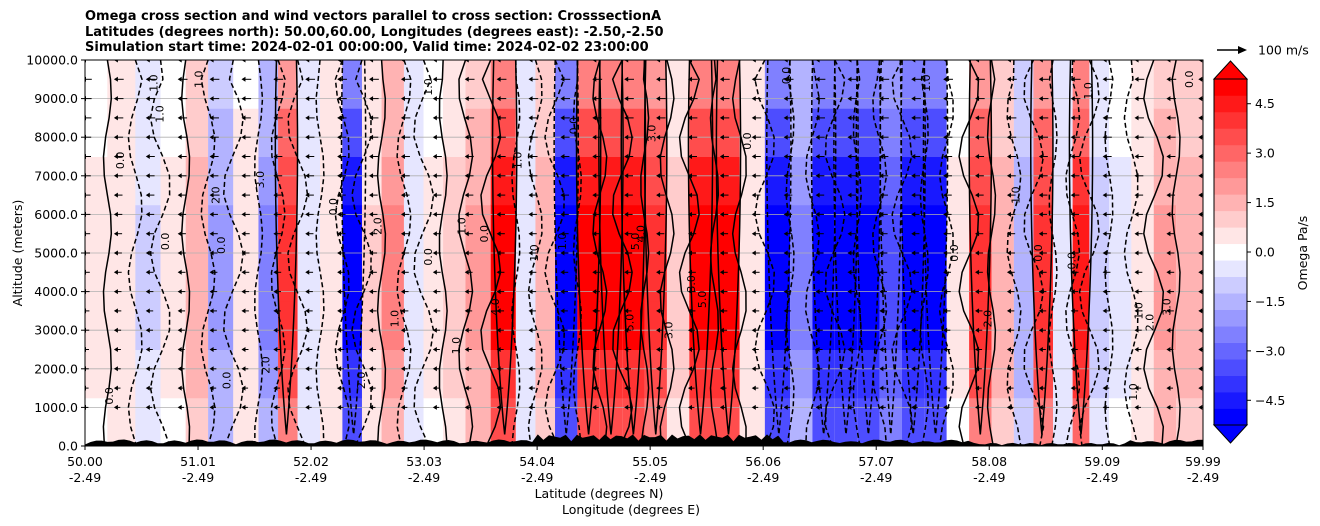  I want to click on y-tick-label: 10000.0, so click(52, 60).